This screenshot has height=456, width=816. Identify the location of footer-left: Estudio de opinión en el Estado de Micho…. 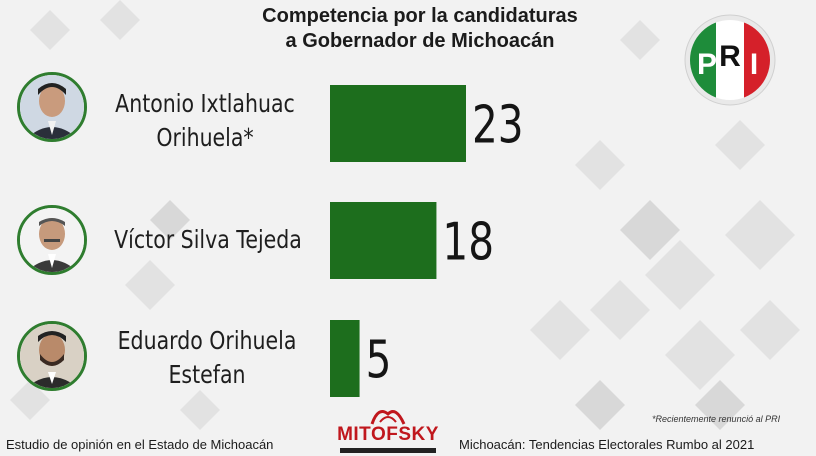
(140, 444).